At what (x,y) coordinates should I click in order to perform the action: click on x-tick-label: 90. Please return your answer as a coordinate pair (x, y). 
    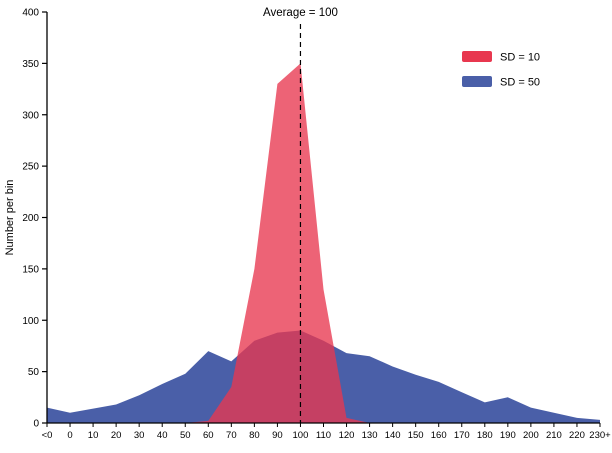
    Looking at the image, I should click on (277, 435).